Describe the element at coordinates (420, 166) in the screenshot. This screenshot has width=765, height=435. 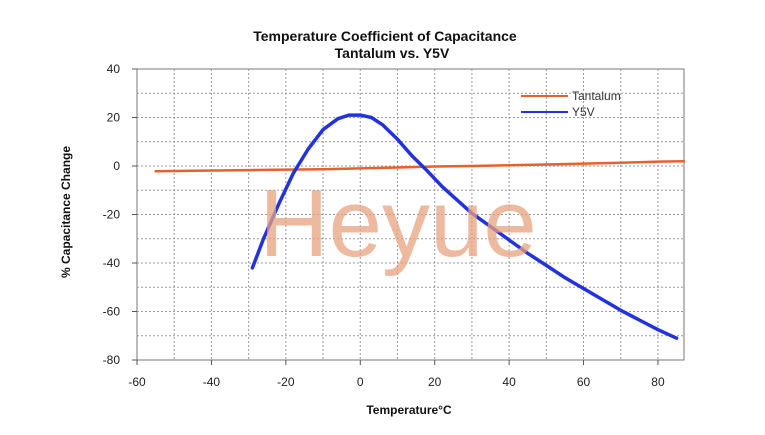
I see `series-line-tantalum` at that location.